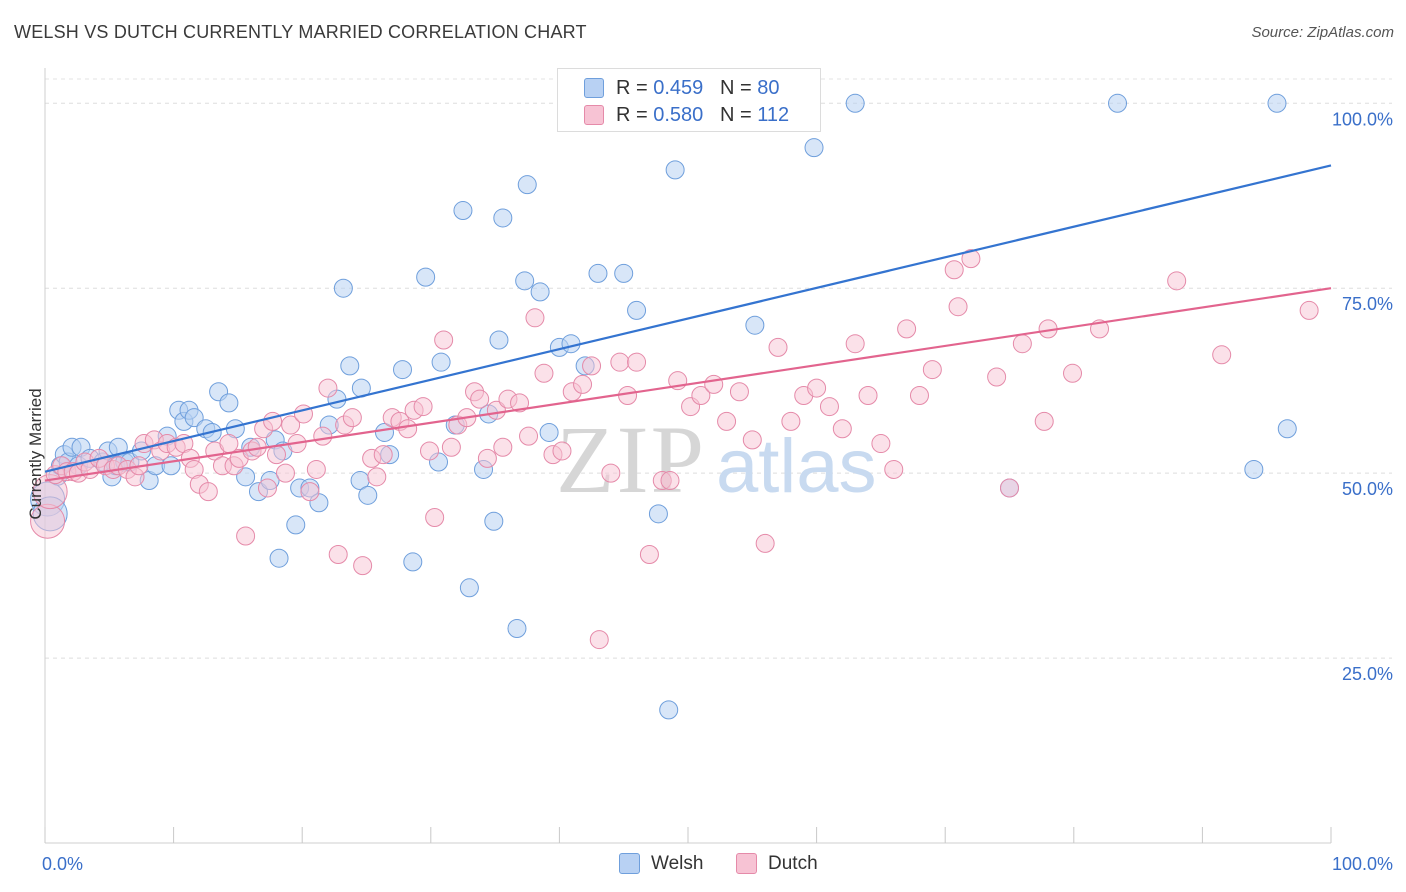 This screenshot has width=1406, height=892. What do you see at coordinates (678, 115) in the screenshot?
I see `dutch-r-value: 0.580` at bounding box center [678, 115].